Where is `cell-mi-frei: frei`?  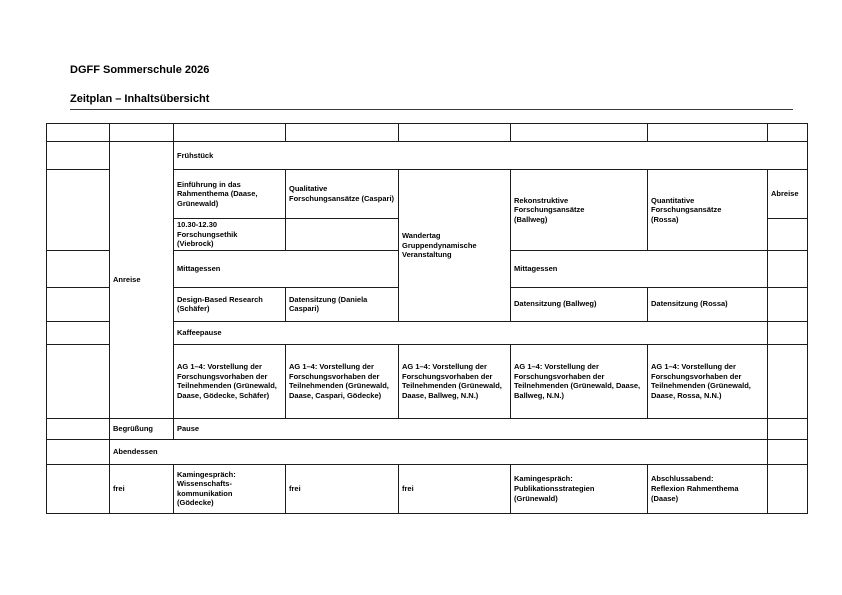 cell-mi-frei: frei is located at coordinates (454, 488).